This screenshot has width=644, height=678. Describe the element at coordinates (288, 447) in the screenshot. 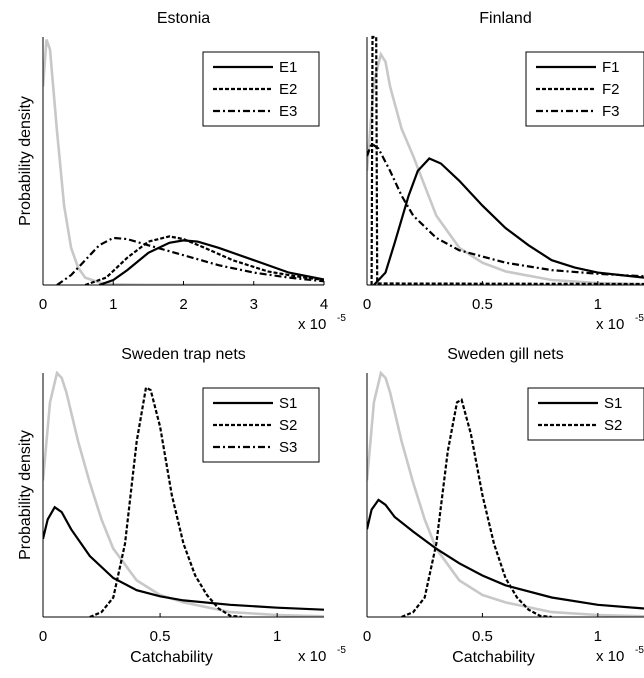

I see `legend-label-s3: S3` at that location.